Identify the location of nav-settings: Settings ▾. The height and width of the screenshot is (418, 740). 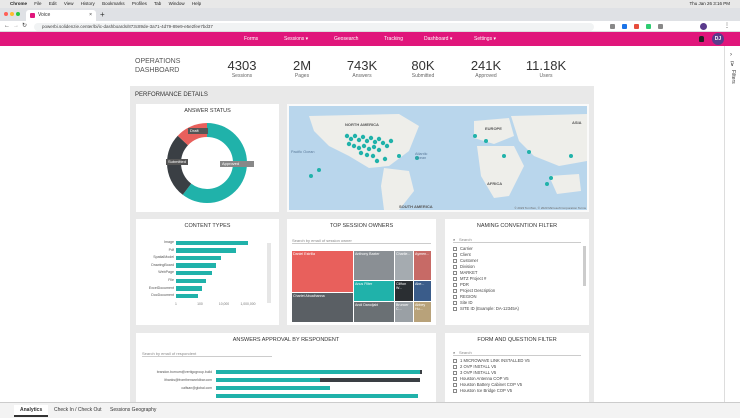
(485, 39).